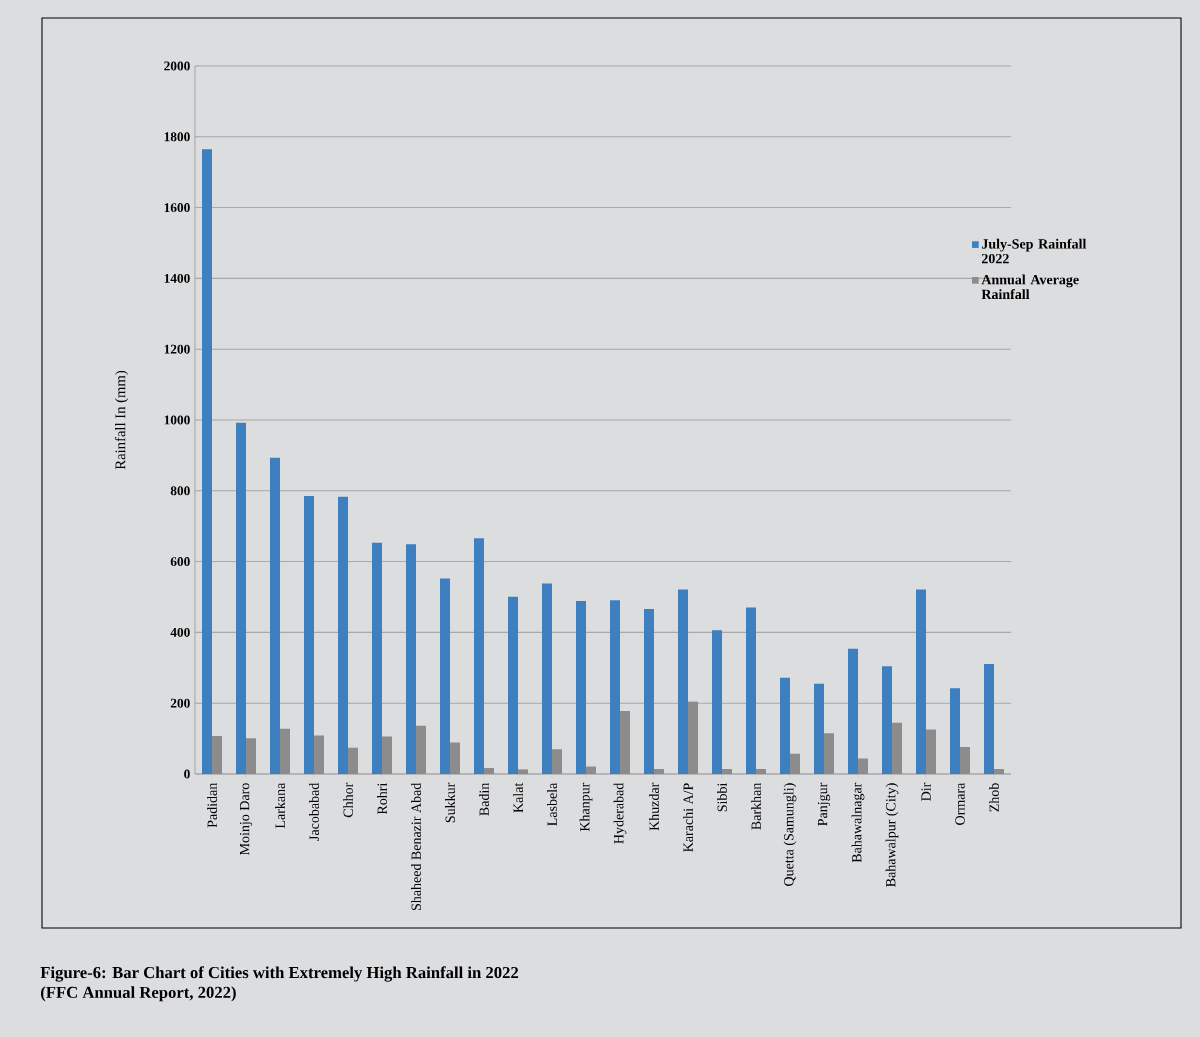 The height and width of the screenshot is (1037, 1200). What do you see at coordinates (280, 805) in the screenshot?
I see `x-tick-label: Larkana` at bounding box center [280, 805].